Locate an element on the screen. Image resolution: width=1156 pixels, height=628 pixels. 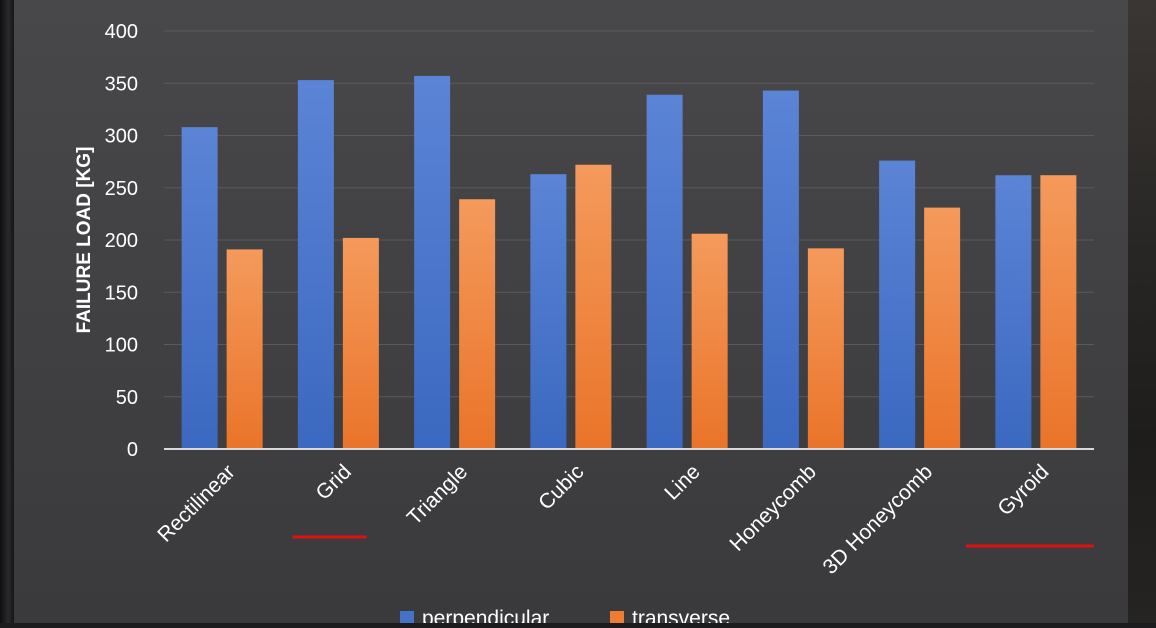
y-tick-label: 400 is located at coordinates (121, 32).